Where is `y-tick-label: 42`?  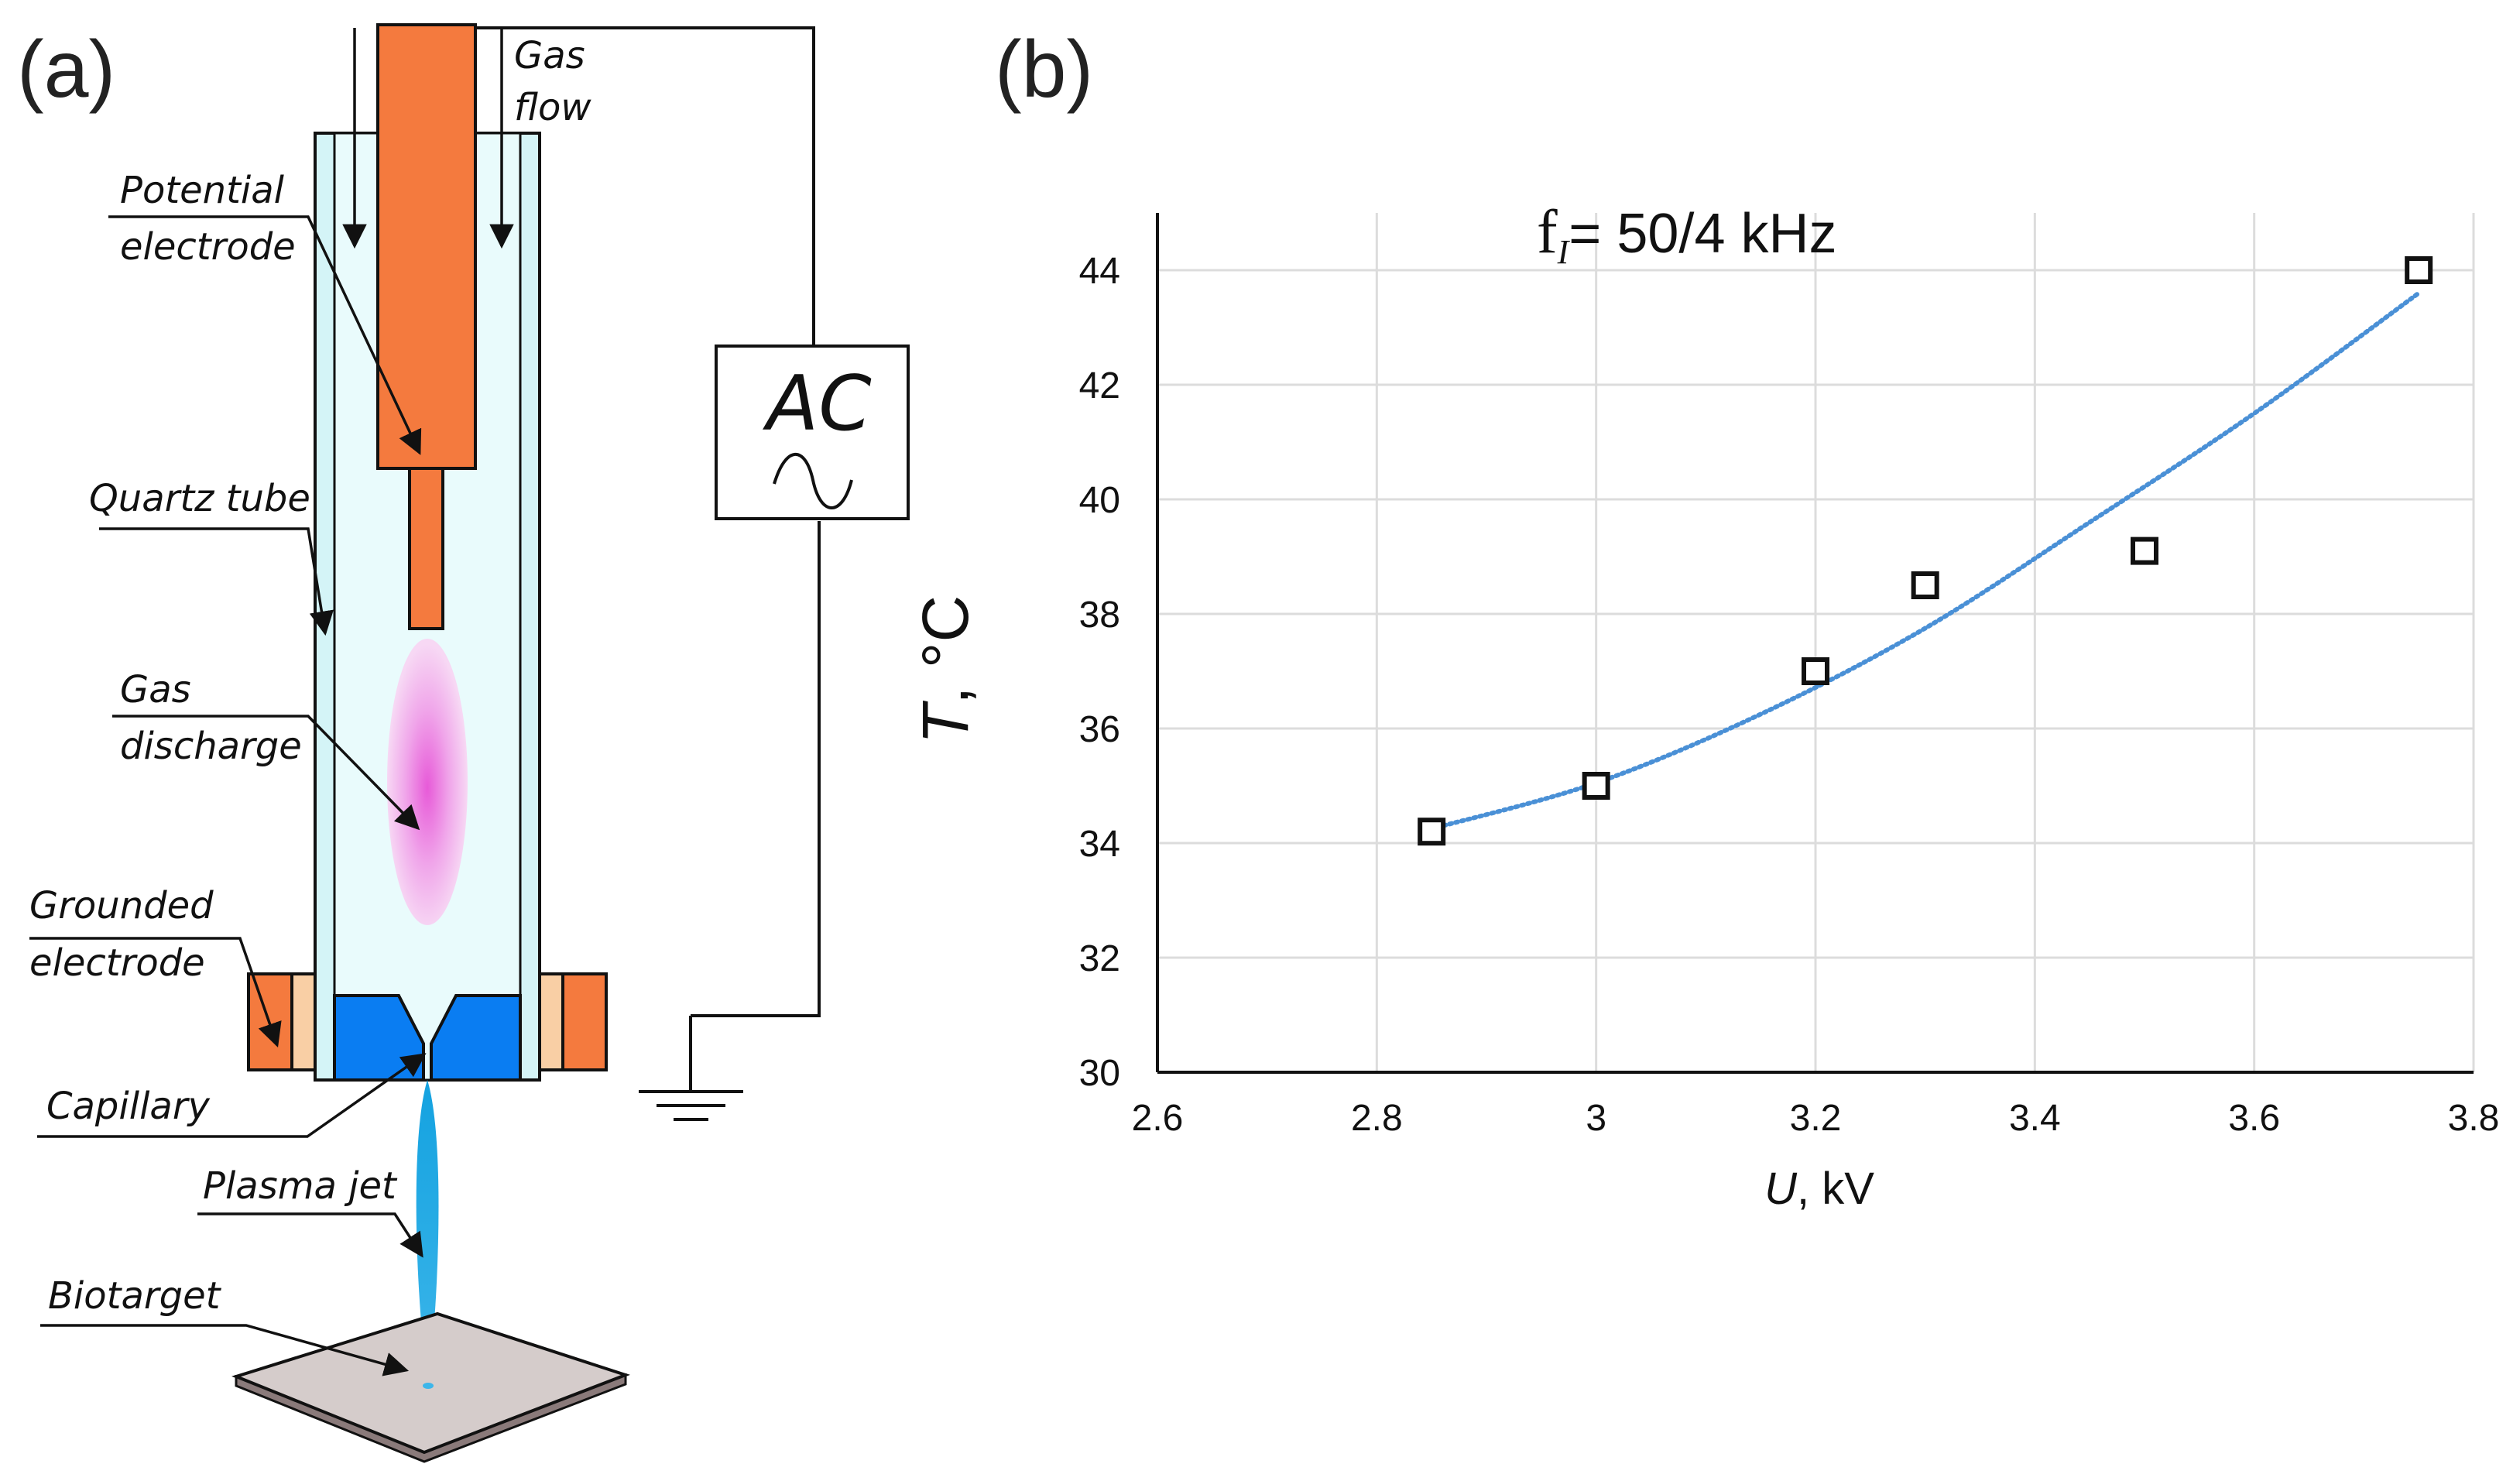
y-tick-label: 42 is located at coordinates (1099, 385).